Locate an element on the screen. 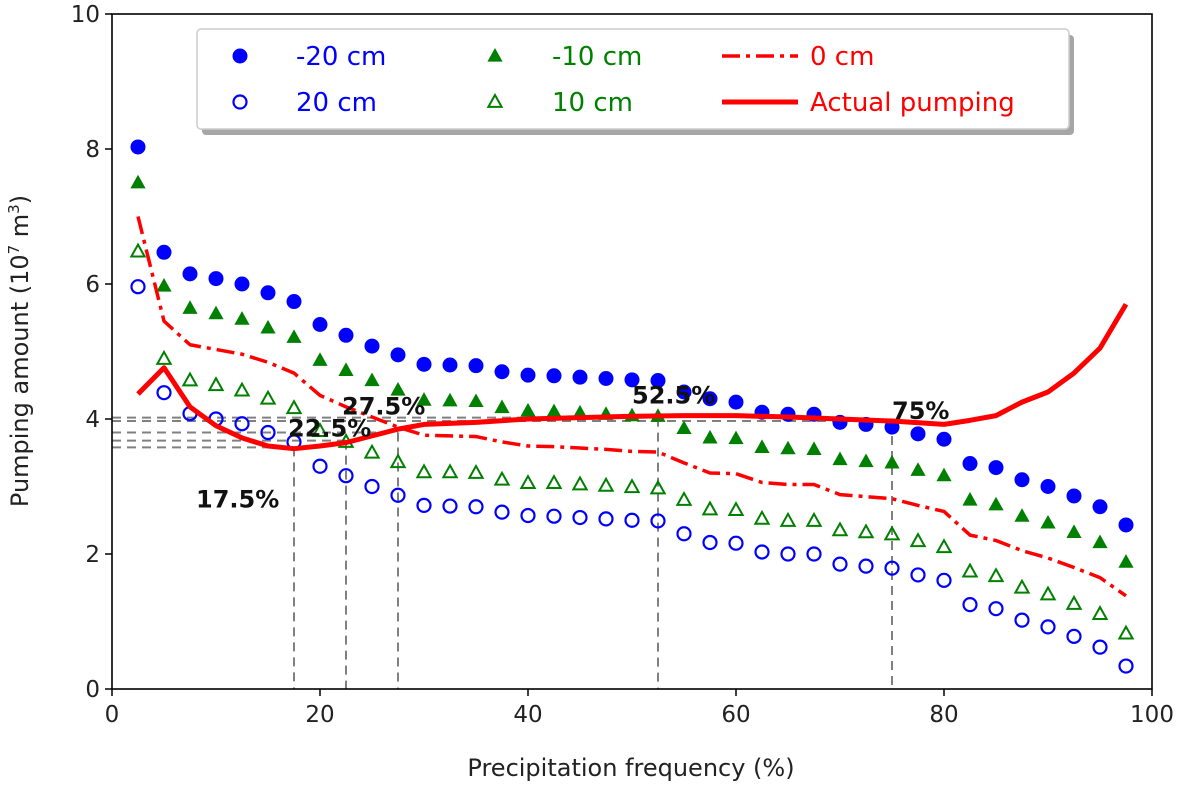 The image size is (1182, 786). x-tick-label: 20 is located at coordinates (319, 715).